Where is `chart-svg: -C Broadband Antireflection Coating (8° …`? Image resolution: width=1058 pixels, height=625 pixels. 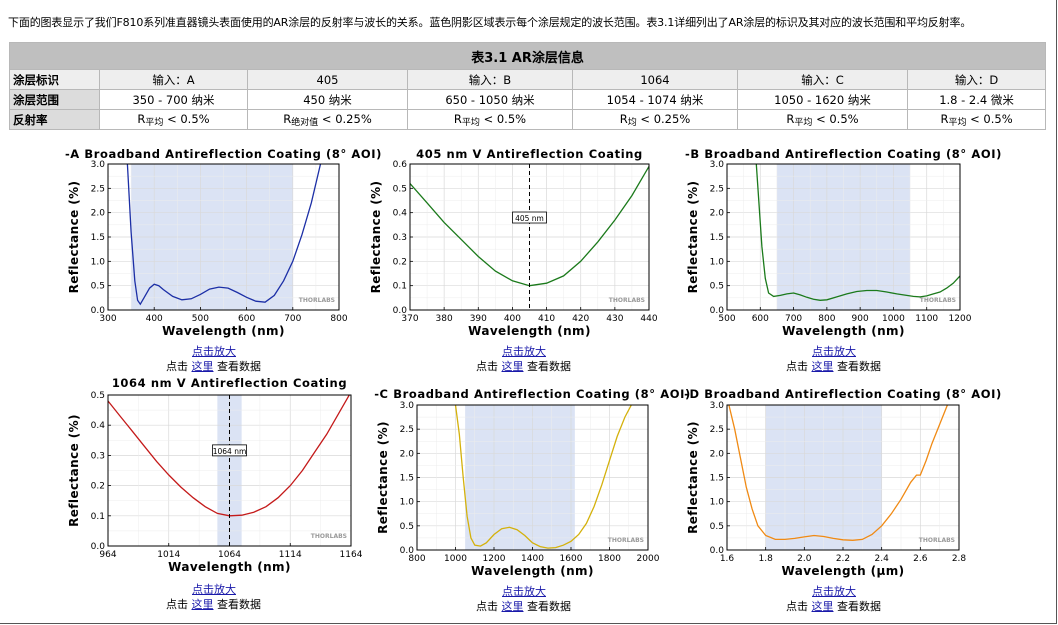
chart-svg: -C Broadband Antireflection Coating (8° … is located at coordinates (532, 482).